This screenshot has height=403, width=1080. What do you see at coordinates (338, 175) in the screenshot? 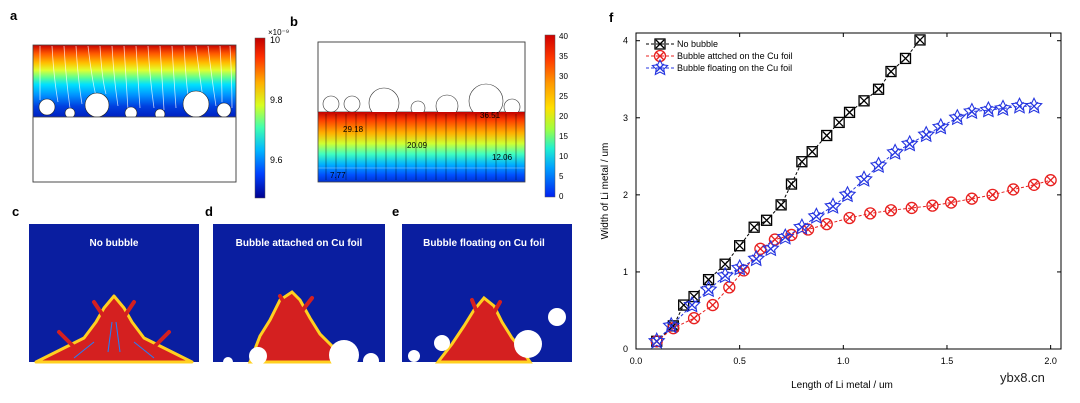
I see `panel-b-annotation: 7.77` at bounding box center [338, 175].